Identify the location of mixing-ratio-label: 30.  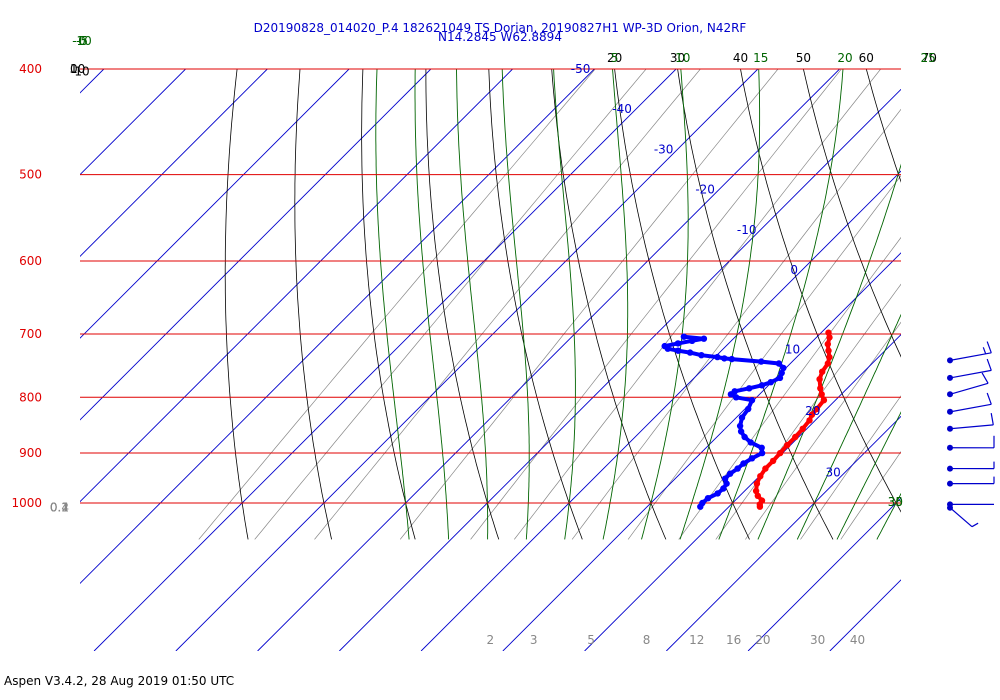
(817, 640).